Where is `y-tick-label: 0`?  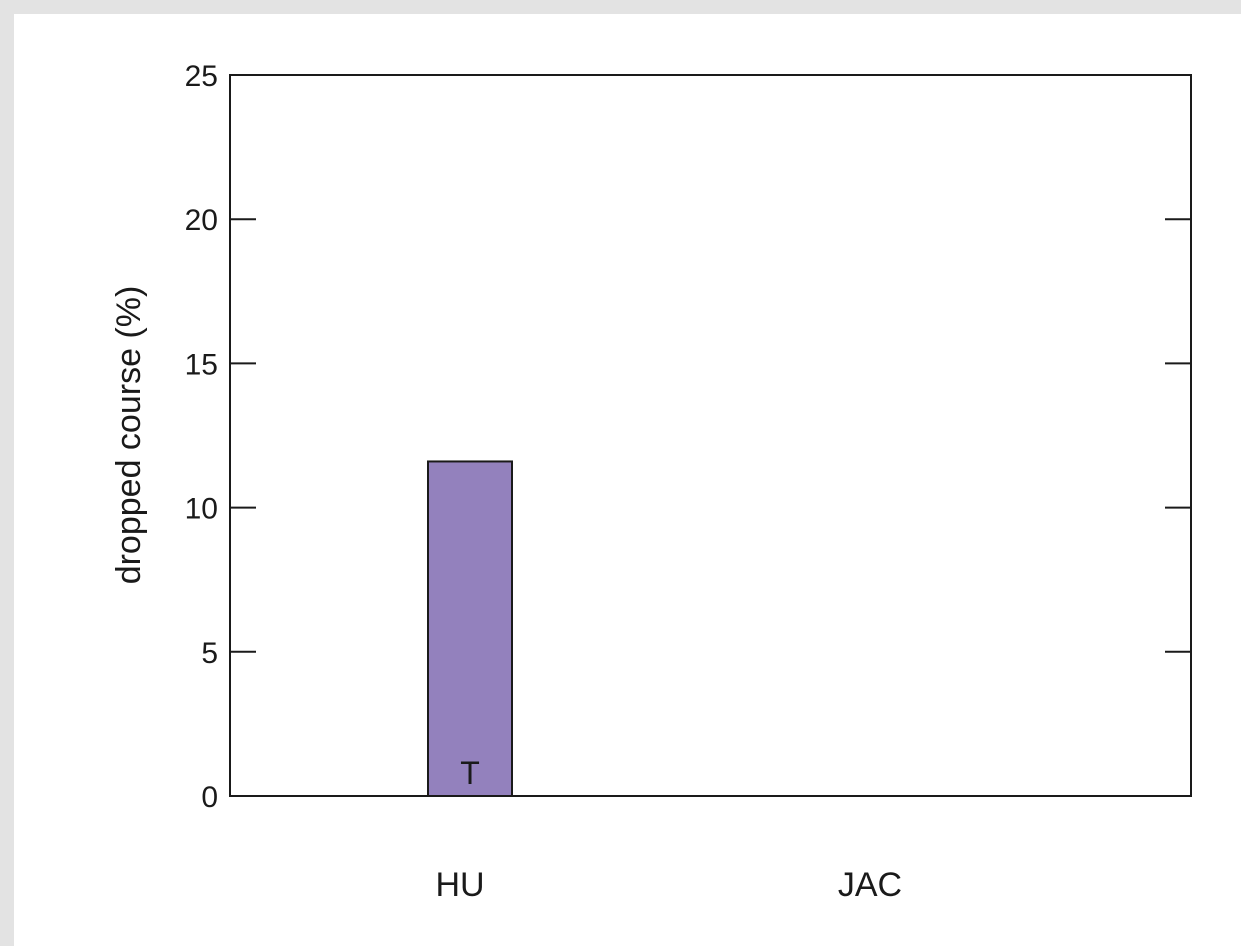 y-tick-label: 0 is located at coordinates (209, 797).